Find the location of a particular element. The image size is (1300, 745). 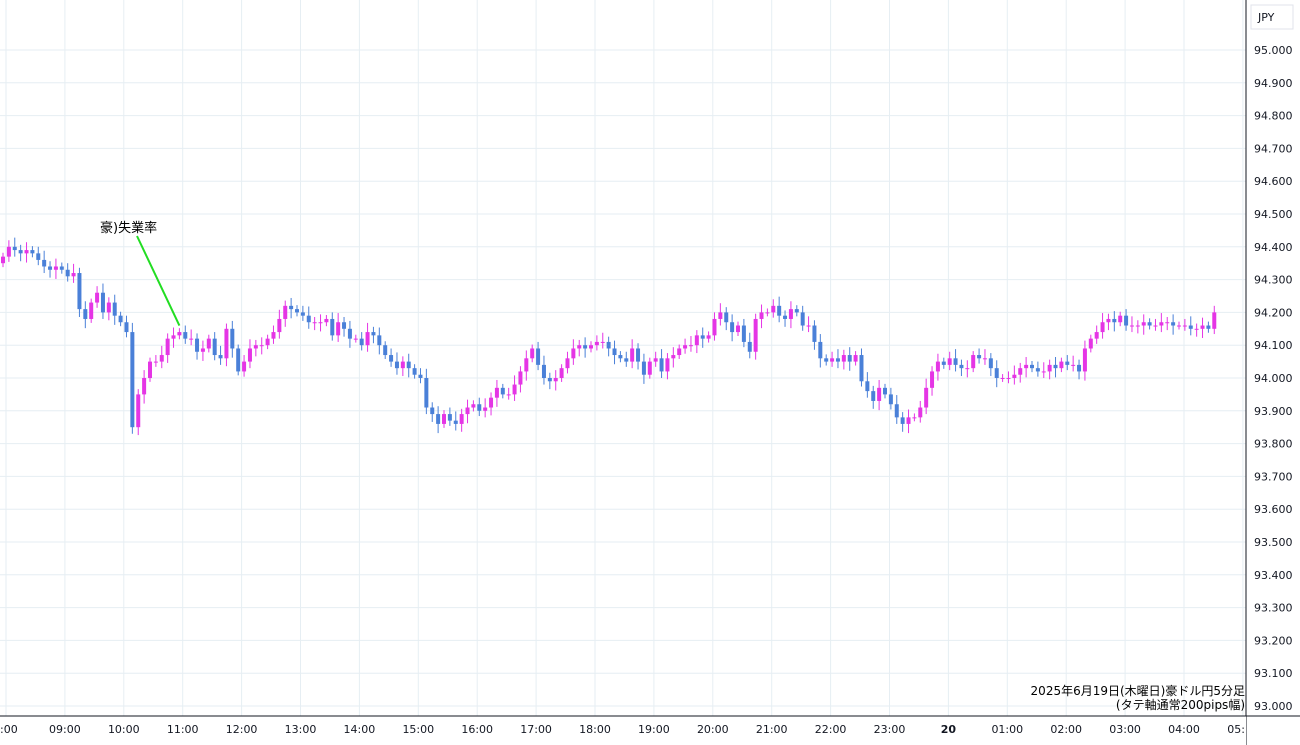

y-tick-label: 94.600 is located at coordinates (1273, 181).